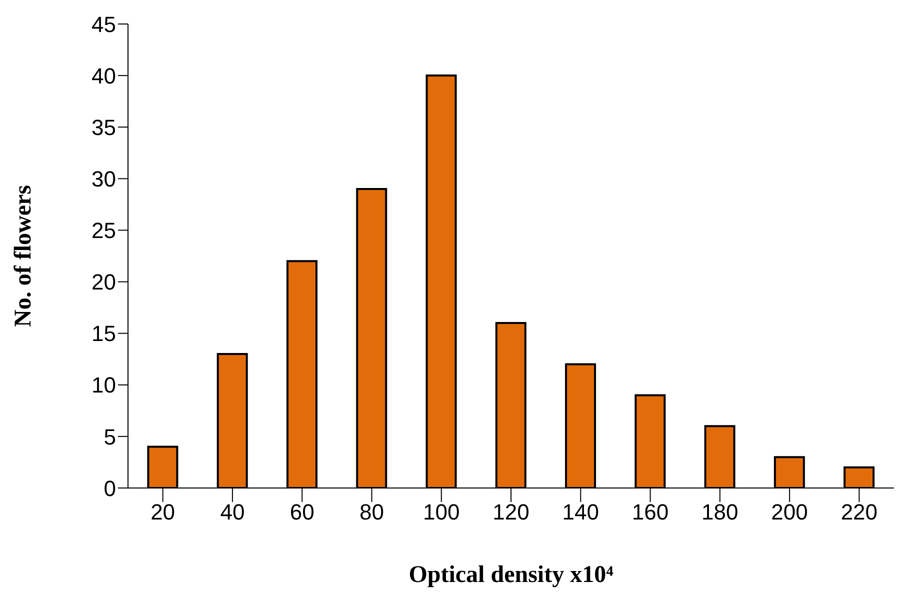  What do you see at coordinates (720, 512) in the screenshot?
I see `x-tick-label: 180` at bounding box center [720, 512].